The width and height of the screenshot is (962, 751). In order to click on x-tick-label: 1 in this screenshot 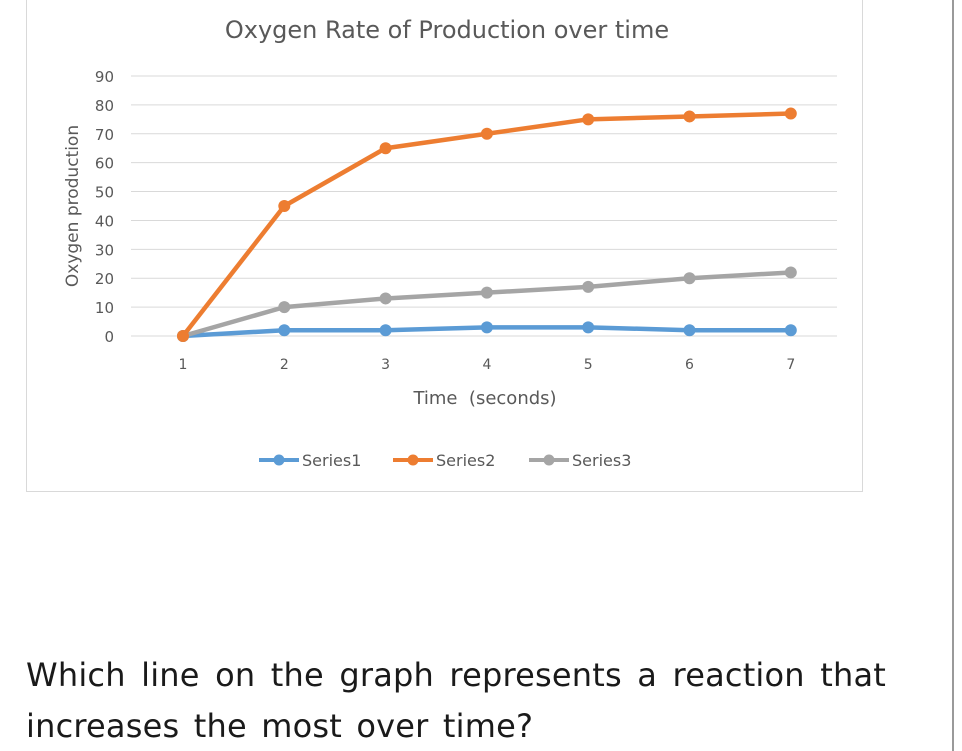, I will do `click(183, 365)`.